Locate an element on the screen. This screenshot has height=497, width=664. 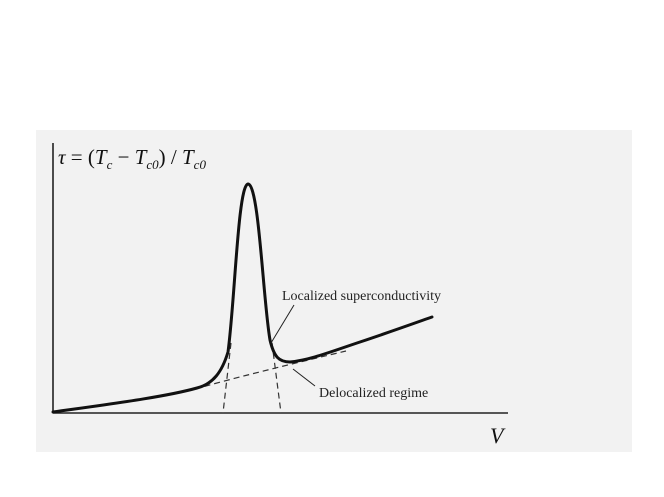
x-axis-label: V is located at coordinates (498, 435).